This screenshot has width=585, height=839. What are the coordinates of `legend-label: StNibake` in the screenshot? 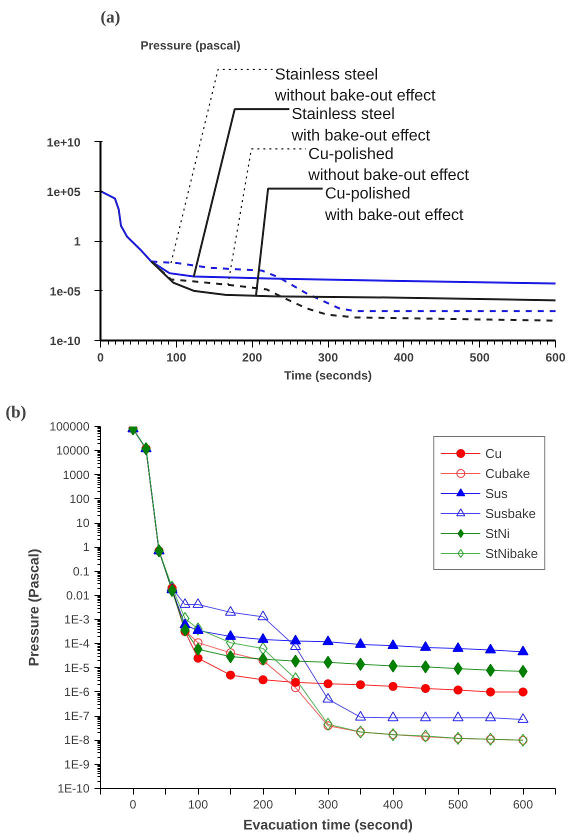 It's located at (511, 553).